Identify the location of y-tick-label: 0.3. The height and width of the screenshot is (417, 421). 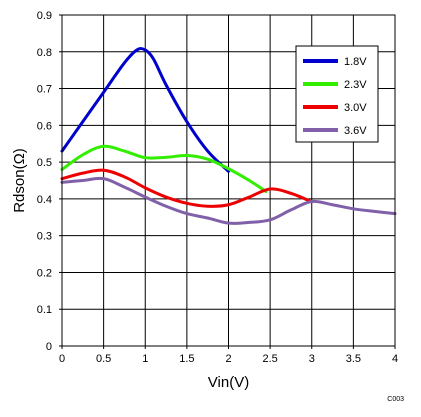
(44, 237).